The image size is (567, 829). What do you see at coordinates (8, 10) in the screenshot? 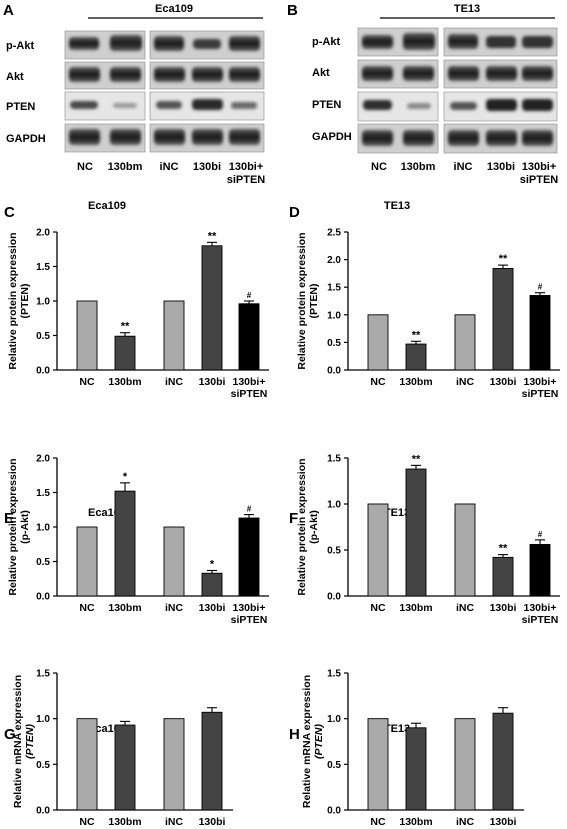
I see `panel-letter-a: A` at bounding box center [8, 10].